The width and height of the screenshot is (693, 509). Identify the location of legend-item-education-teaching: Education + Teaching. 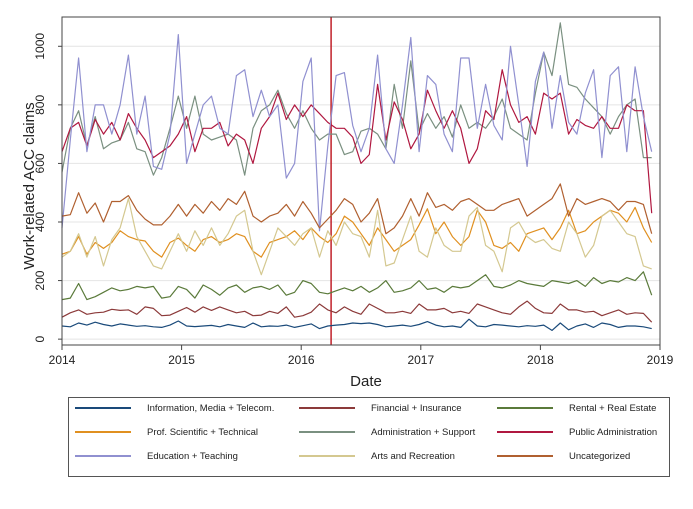
(156, 456).